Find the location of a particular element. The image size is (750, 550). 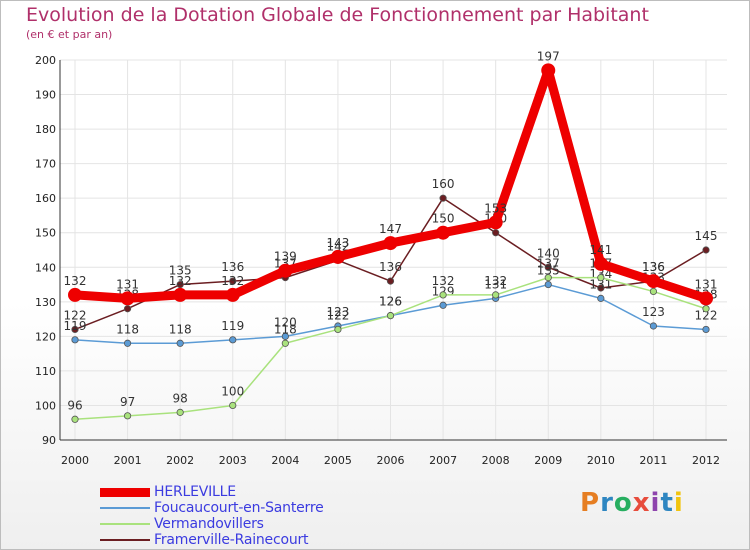

legend-swatch-framerville is located at coordinates (125, 540).